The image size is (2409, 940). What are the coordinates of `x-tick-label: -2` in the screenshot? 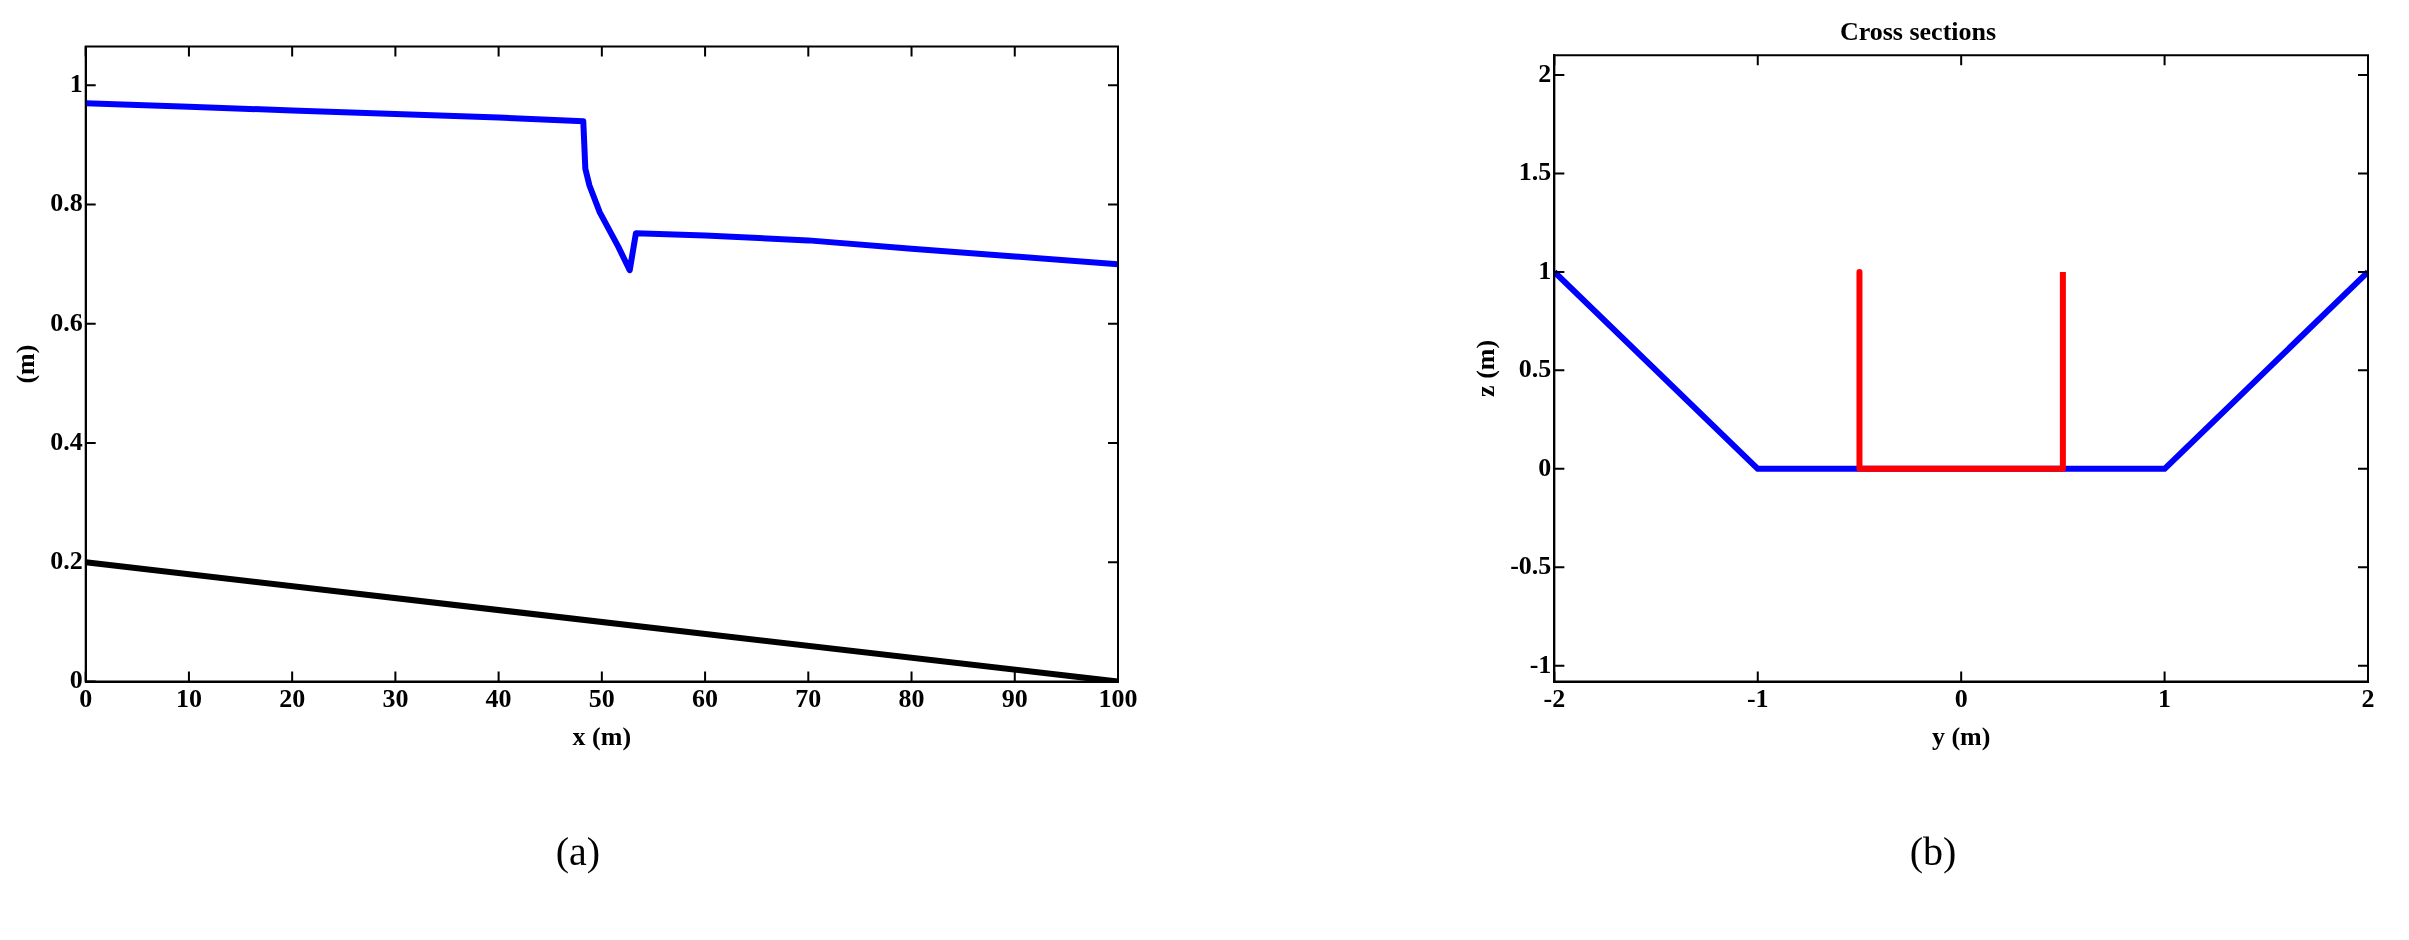 It's located at (1554, 698).